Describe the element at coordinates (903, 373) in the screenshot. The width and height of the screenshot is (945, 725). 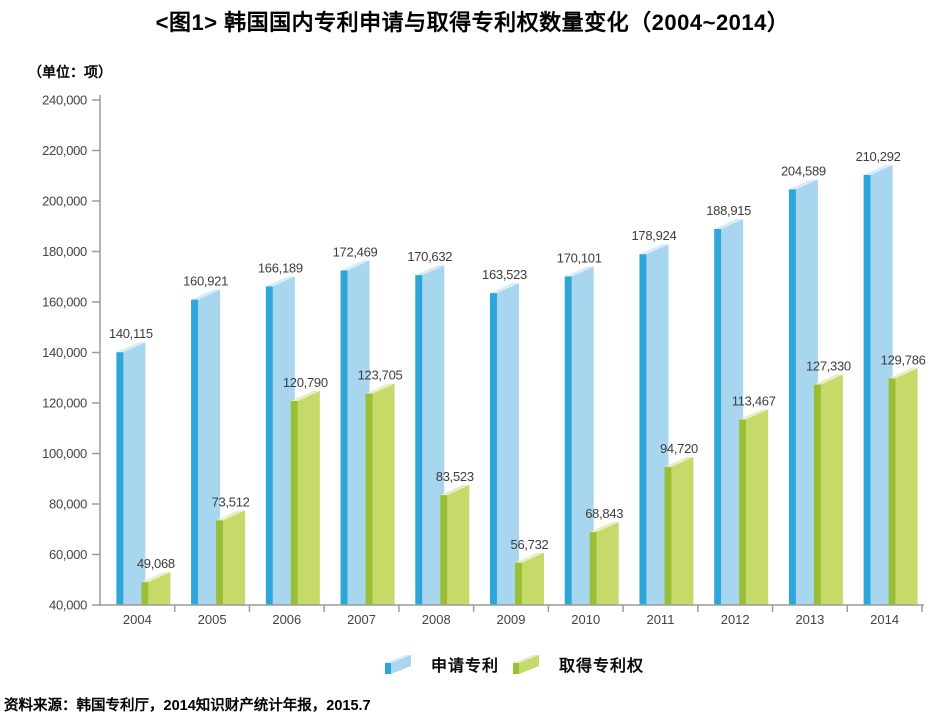
I see `bar-grant-2014-top` at that location.